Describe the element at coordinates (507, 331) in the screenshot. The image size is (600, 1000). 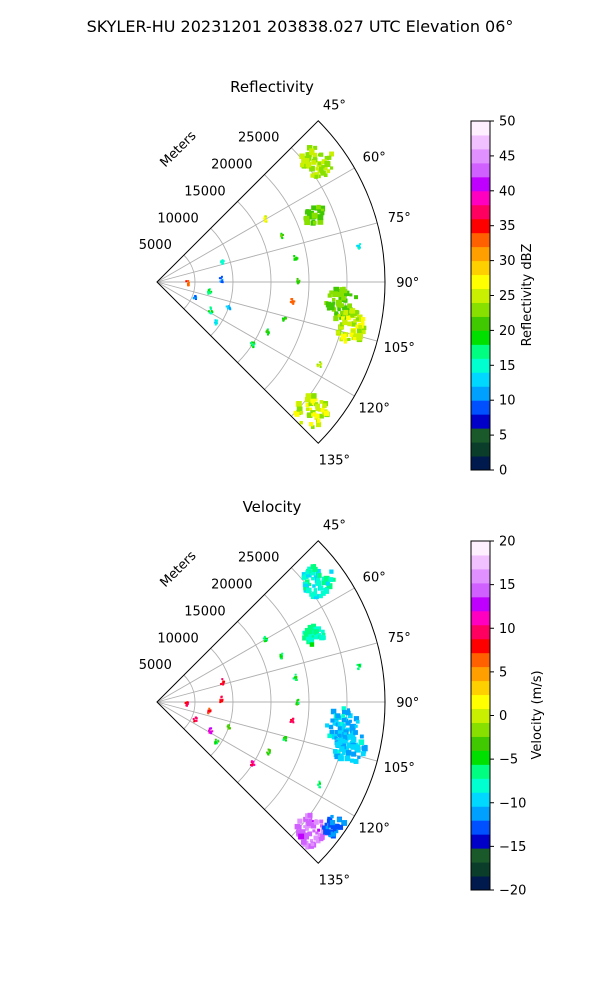
I see `reflectivity-colorbar-tick-label: 20` at that location.